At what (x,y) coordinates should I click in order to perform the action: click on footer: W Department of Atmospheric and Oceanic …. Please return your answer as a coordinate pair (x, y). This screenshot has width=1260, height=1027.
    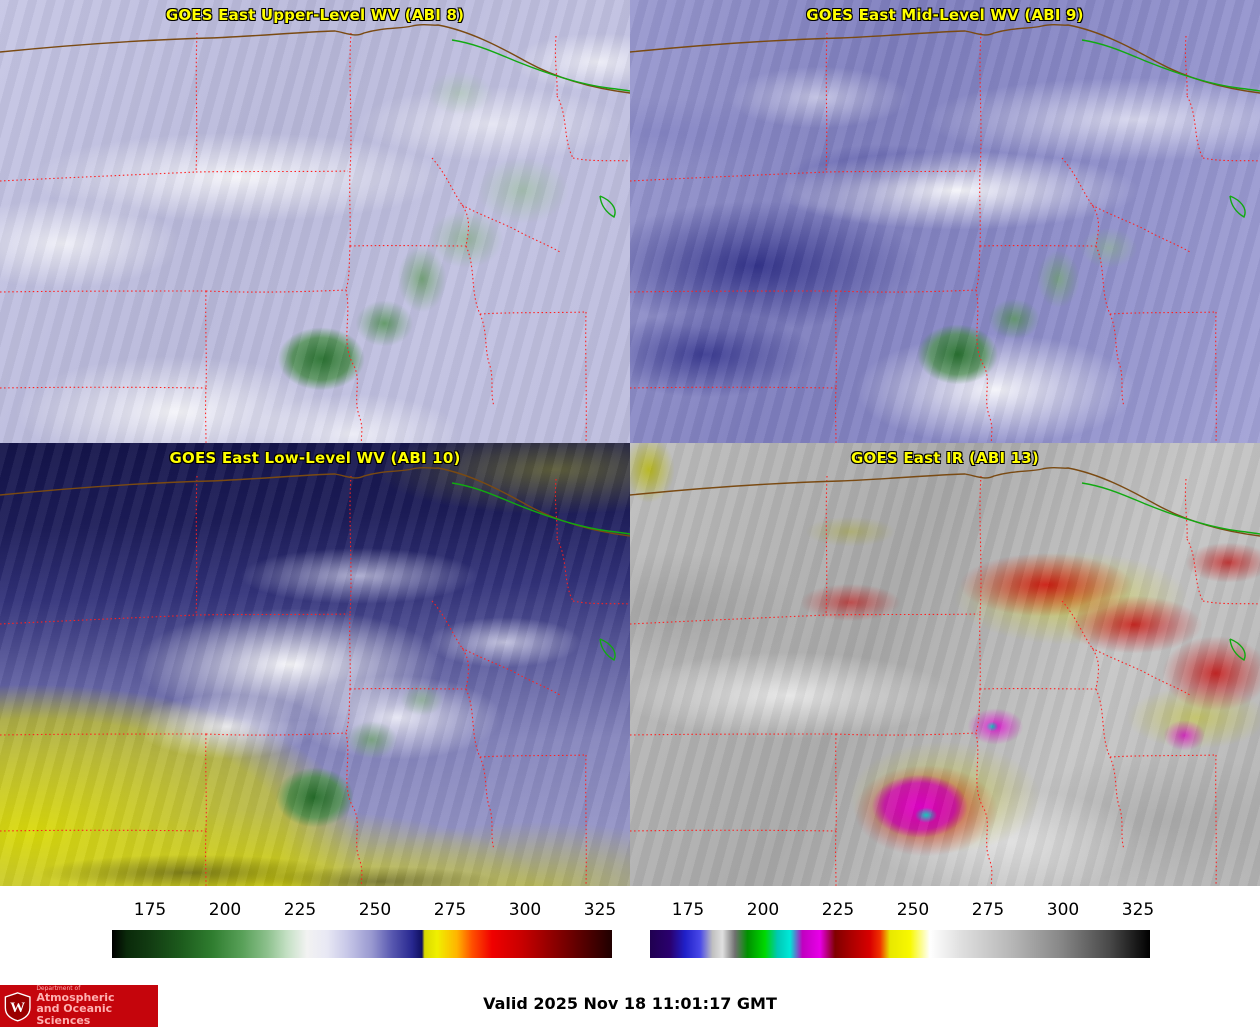
    Looking at the image, I should click on (630, 1006).